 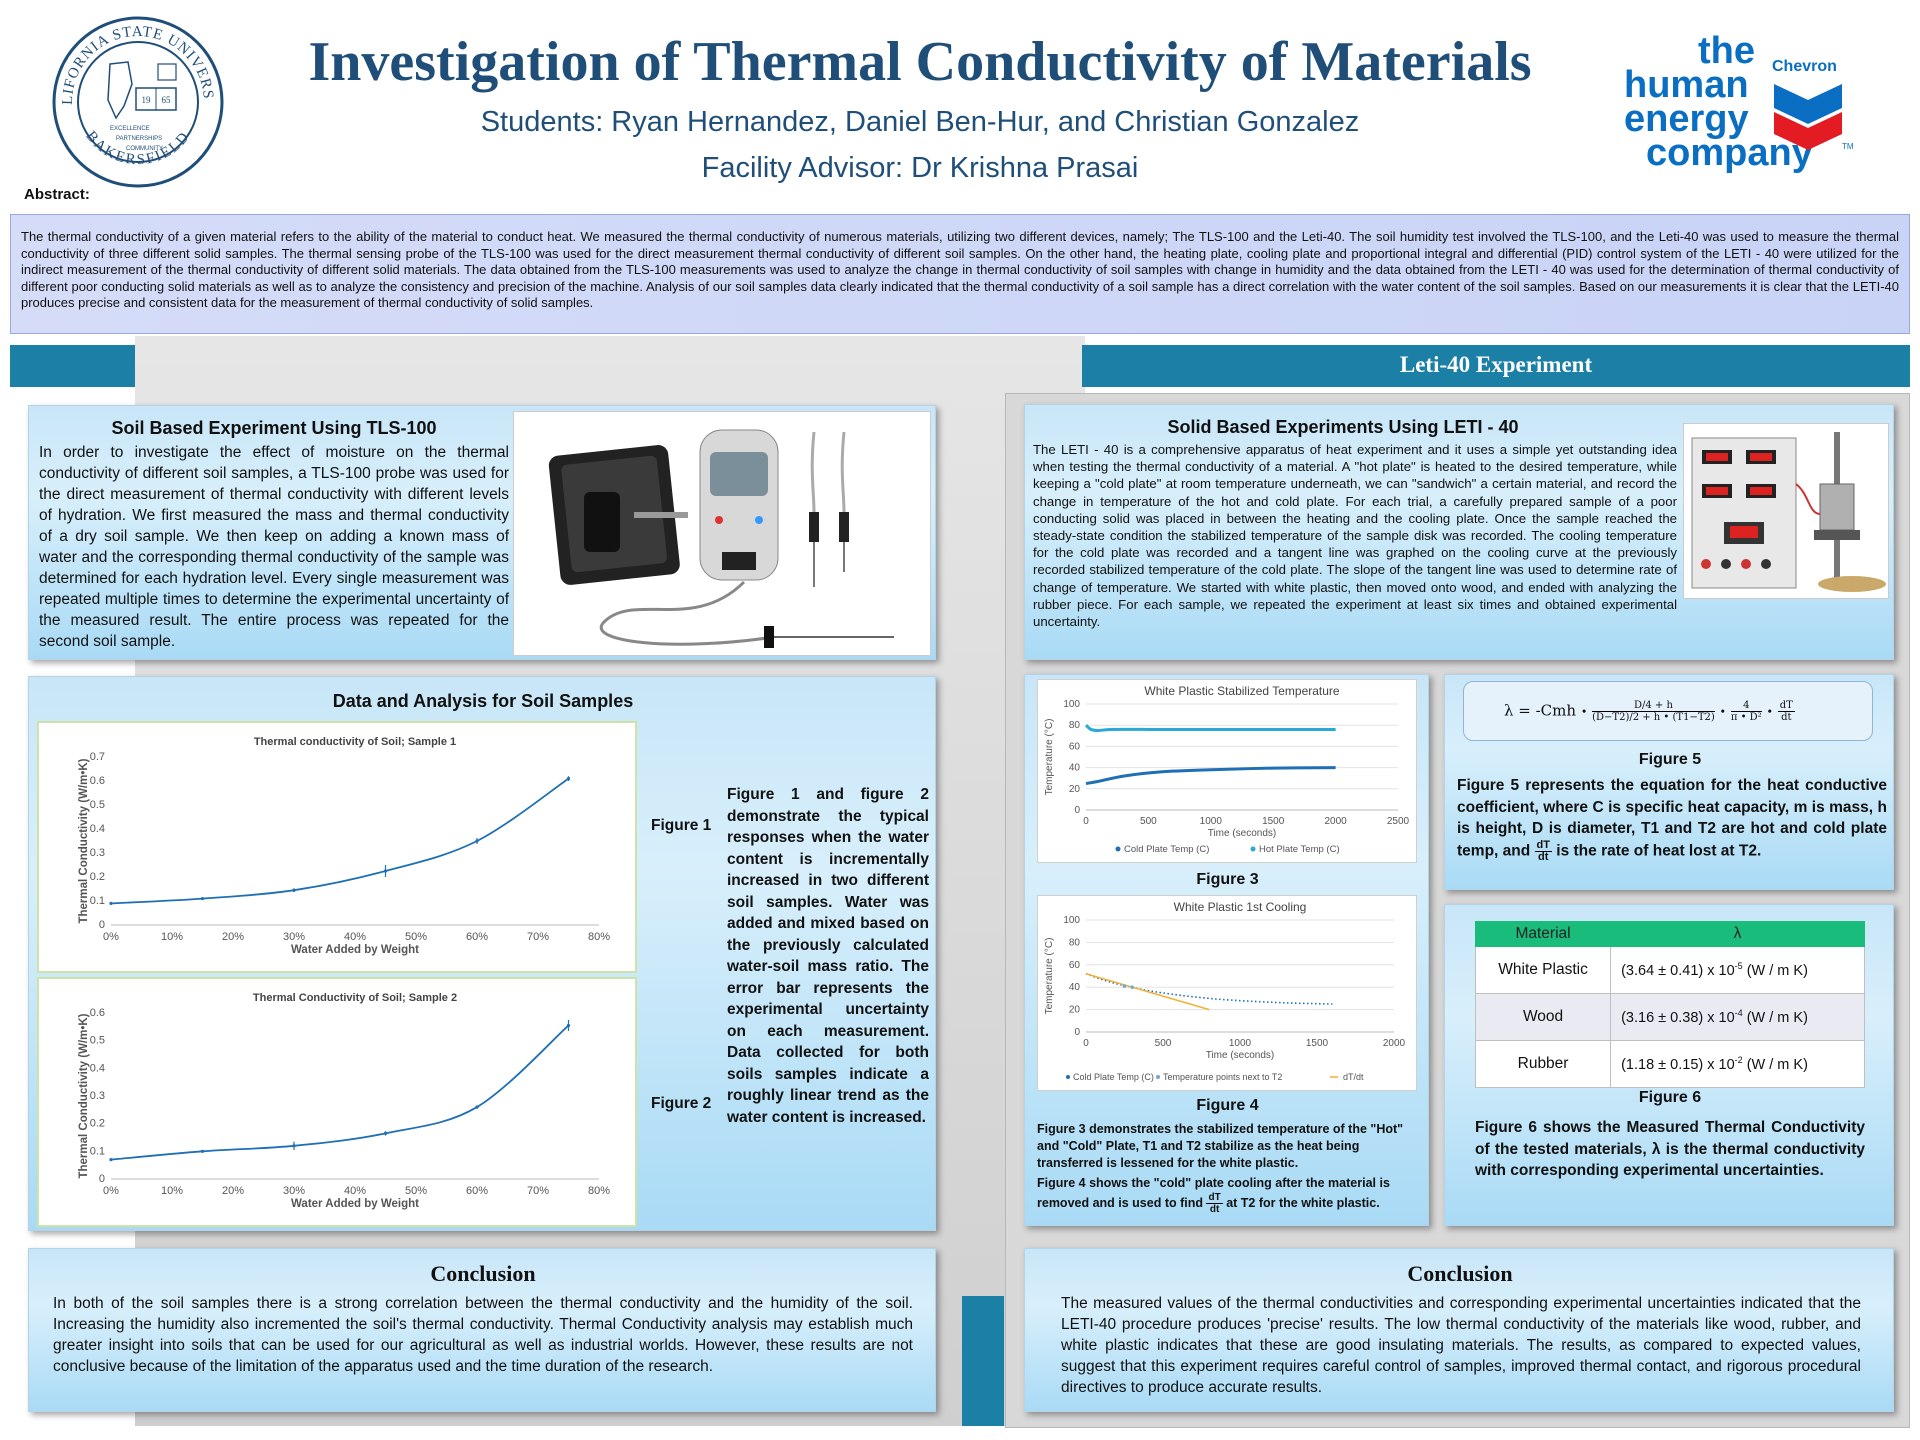 What do you see at coordinates (1848, 146) in the screenshot?
I see `chevron-tm: TM` at bounding box center [1848, 146].